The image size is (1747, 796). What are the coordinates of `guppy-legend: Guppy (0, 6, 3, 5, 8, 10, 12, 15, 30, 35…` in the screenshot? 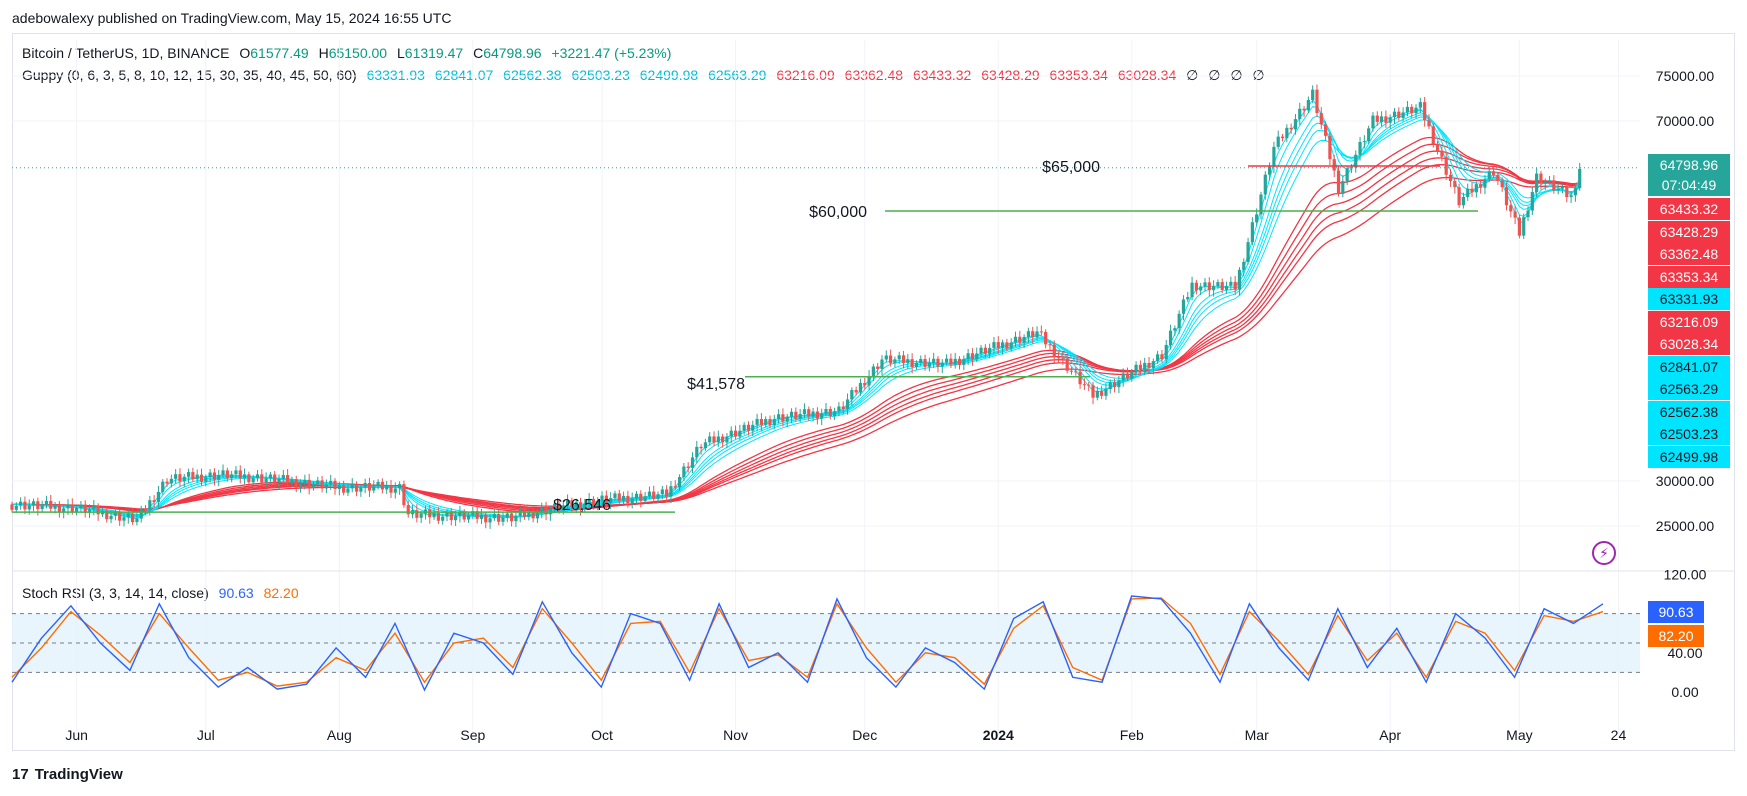 It's located at (646, 75).